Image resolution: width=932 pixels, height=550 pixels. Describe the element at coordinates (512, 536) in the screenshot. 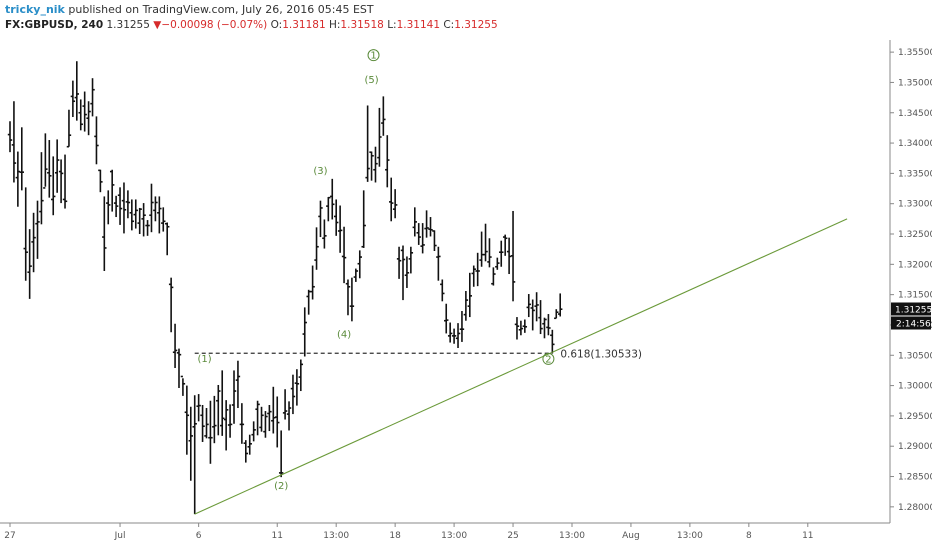

I see `time-tick-label: 25` at that location.